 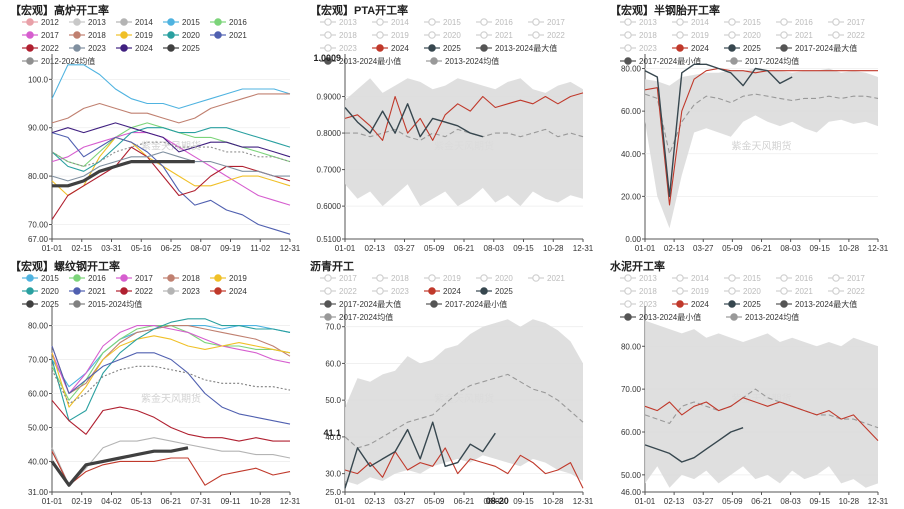 What do you see at coordinates (329, 206) in the screenshot?
I see `y-tick-label: 0.6000` at bounding box center [329, 206].